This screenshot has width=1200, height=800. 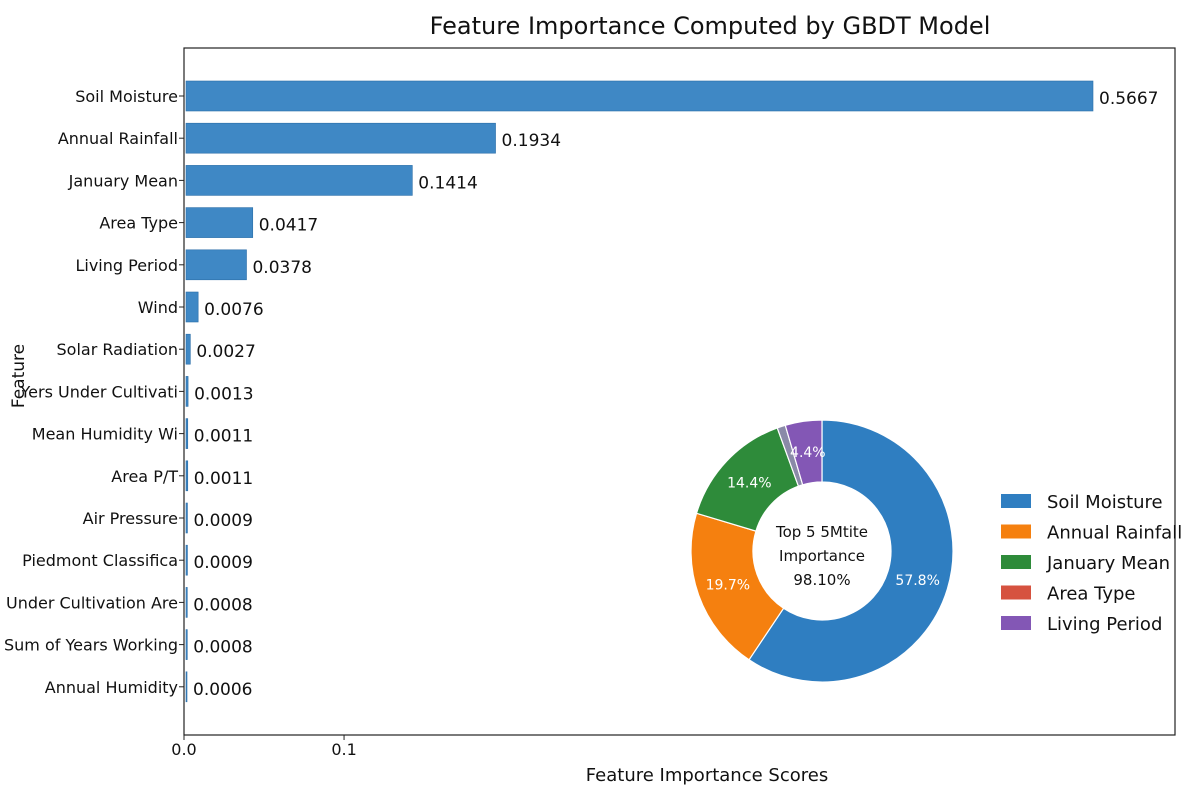 What do you see at coordinates (233, 310) in the screenshot?
I see `bar-value-label: 0.0076` at bounding box center [233, 310].